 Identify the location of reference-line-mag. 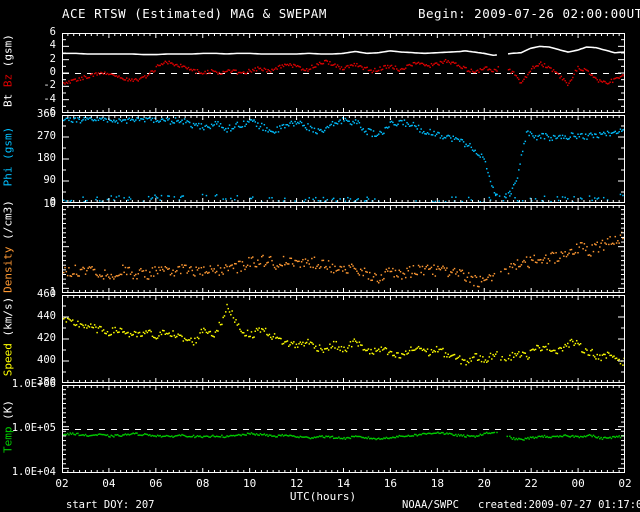
(343, 73).